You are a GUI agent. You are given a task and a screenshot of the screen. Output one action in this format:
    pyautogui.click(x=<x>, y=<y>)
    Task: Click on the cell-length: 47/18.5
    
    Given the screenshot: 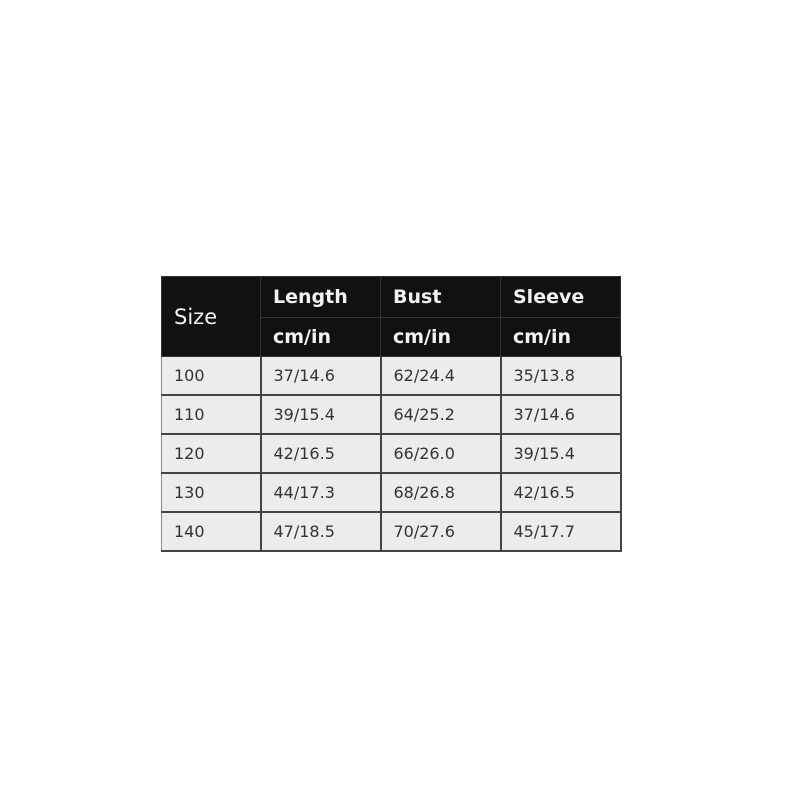 What is the action you would take?
    pyautogui.click(x=320, y=531)
    